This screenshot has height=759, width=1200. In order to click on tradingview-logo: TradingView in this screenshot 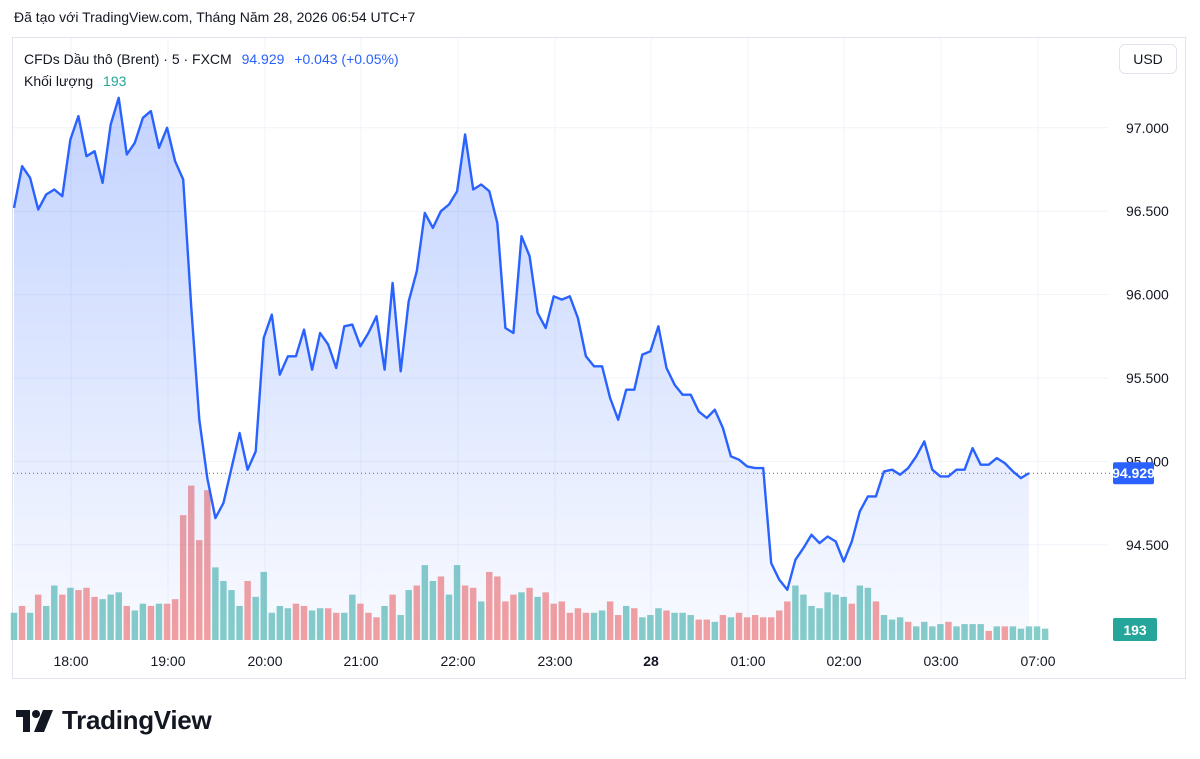, I will do `click(114, 720)`.